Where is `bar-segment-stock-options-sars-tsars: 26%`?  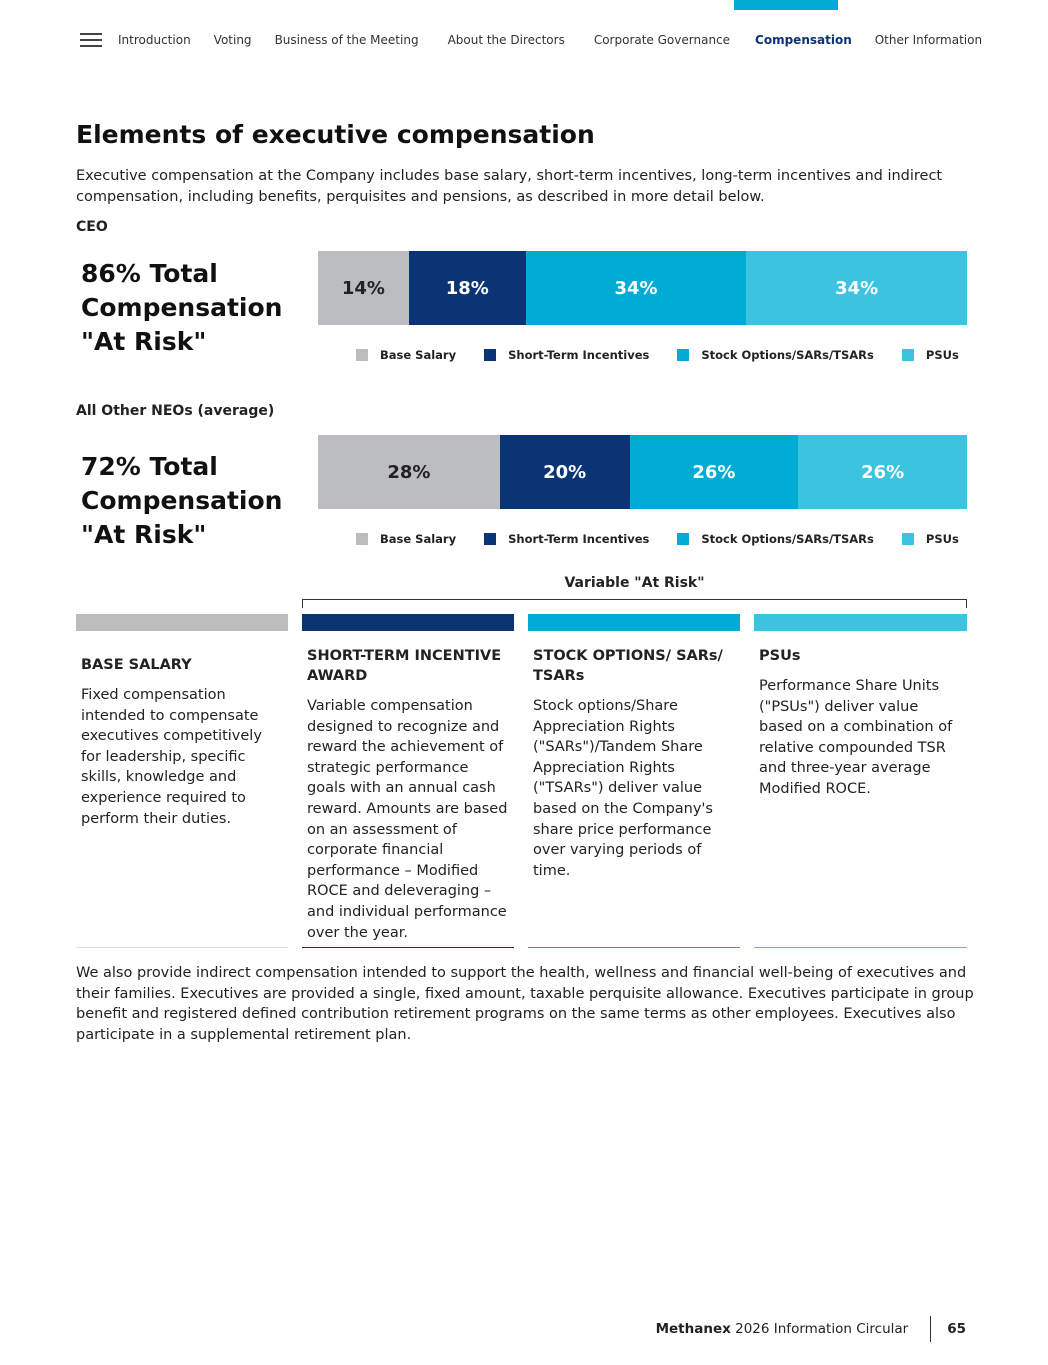
bar-segment-stock-options-sars-tsars: 26% is located at coordinates (714, 472).